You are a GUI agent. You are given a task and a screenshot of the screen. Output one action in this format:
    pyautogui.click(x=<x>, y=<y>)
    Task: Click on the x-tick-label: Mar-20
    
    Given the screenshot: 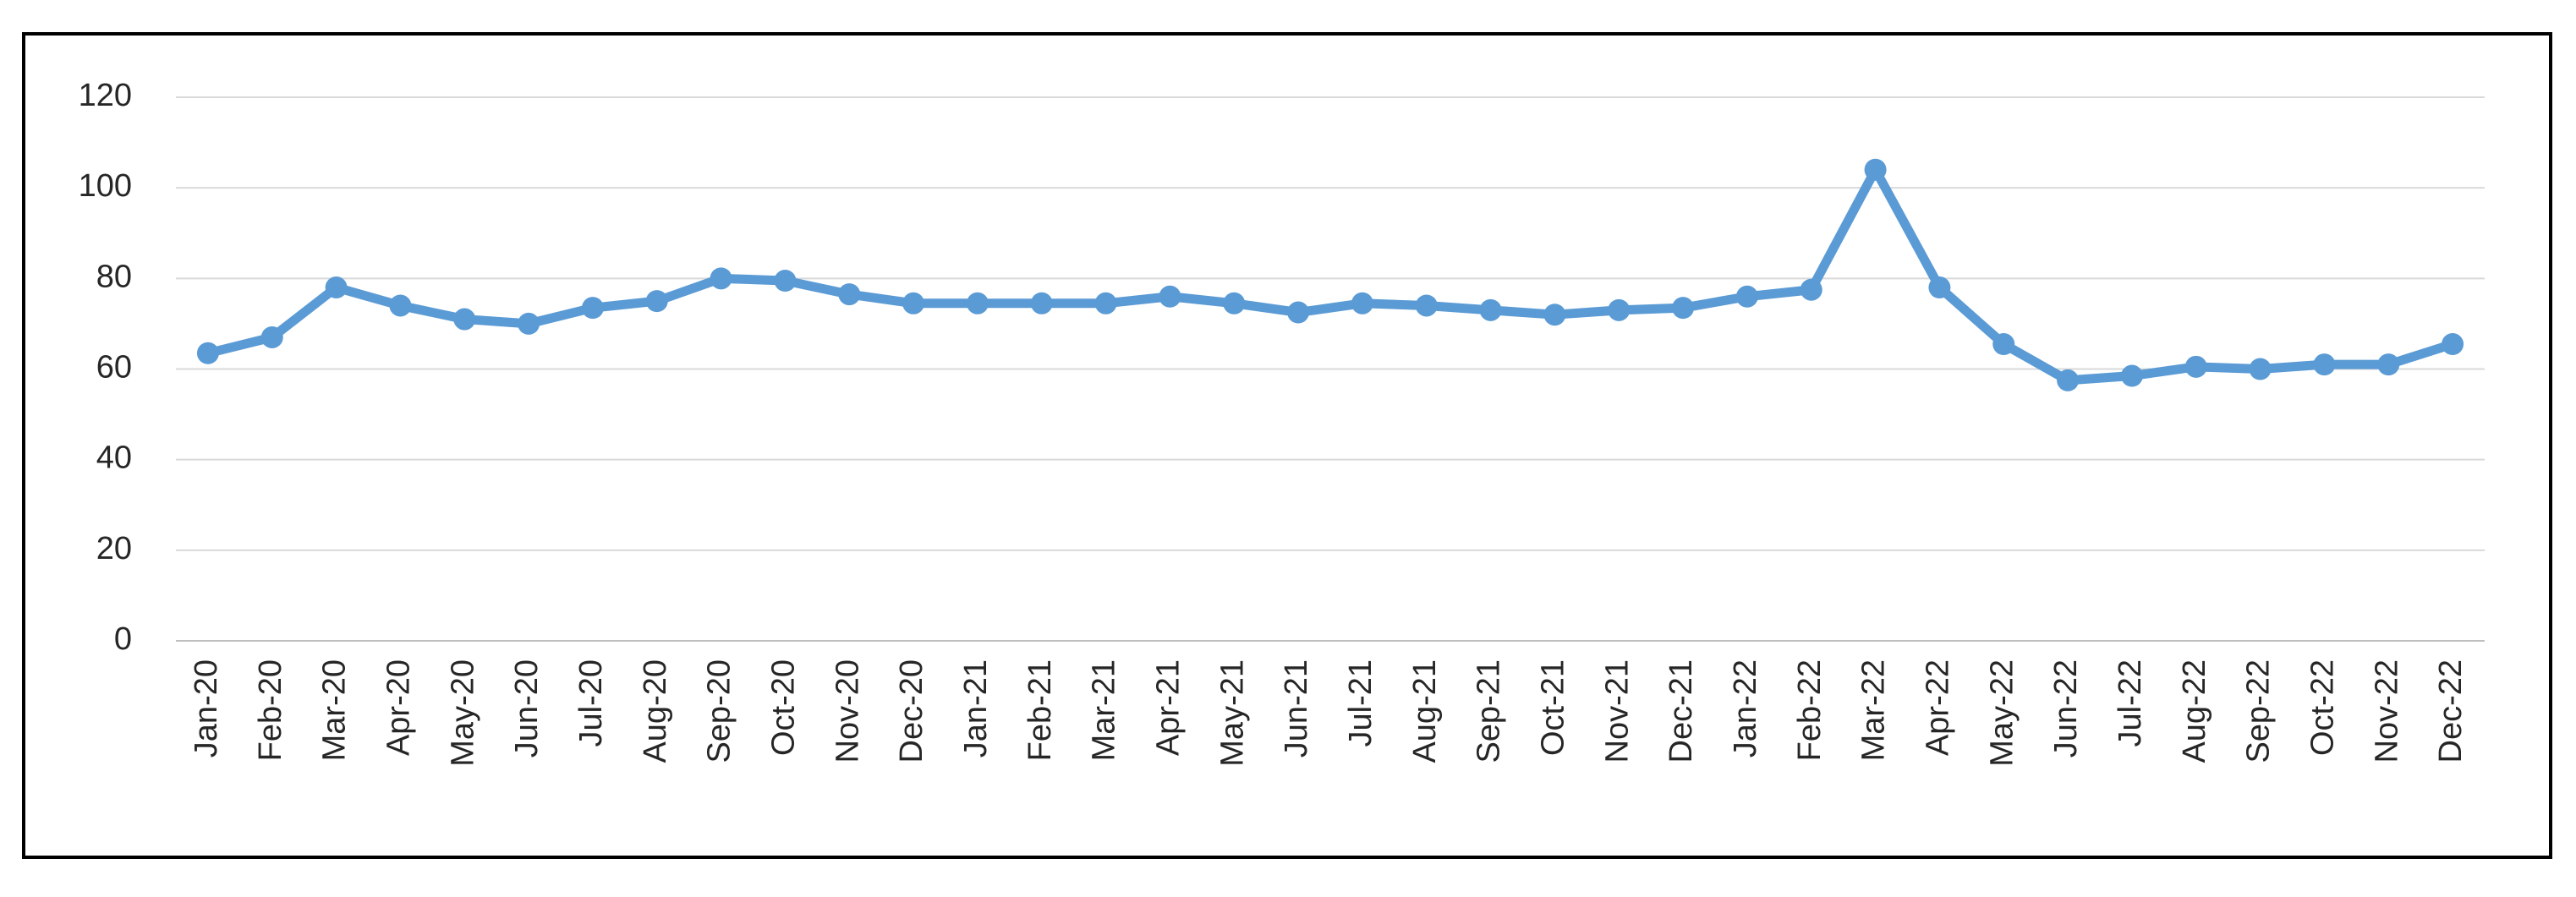 What is the action you would take?
    pyautogui.click(x=335, y=710)
    